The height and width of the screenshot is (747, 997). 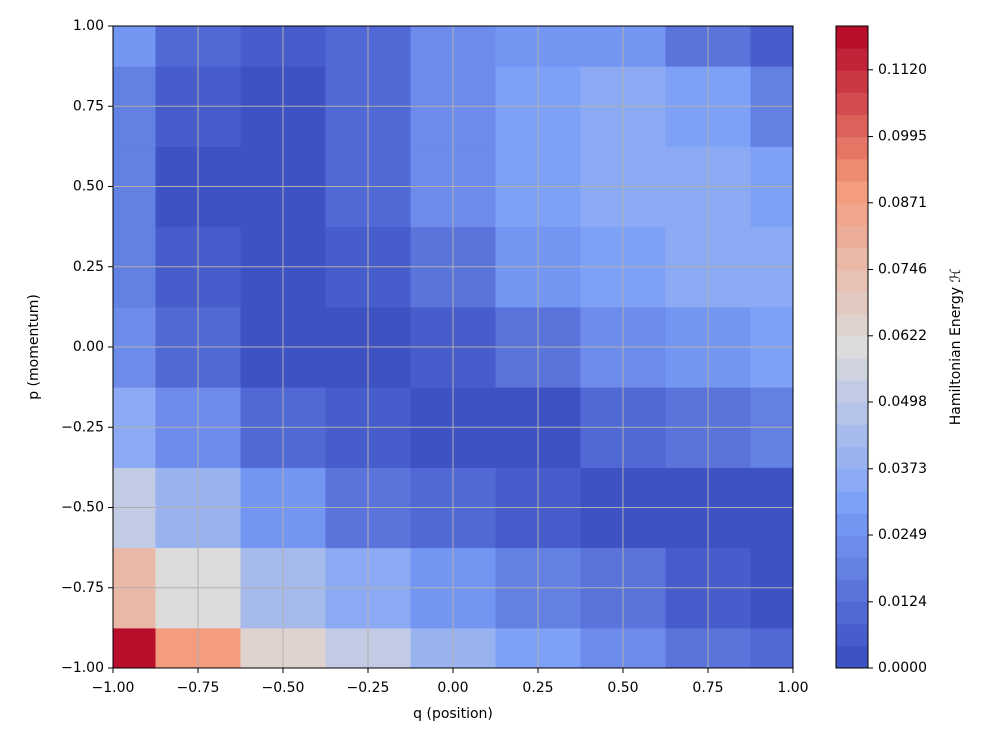 I want to click on x-tick-label: 0.50, so click(x=622, y=688).